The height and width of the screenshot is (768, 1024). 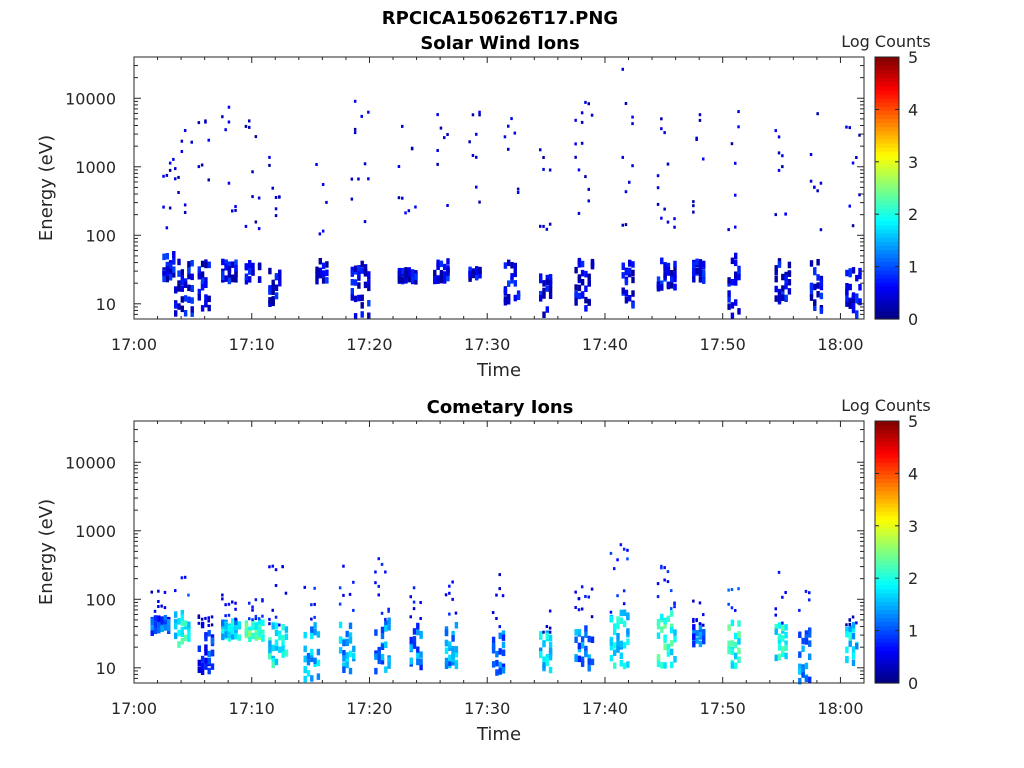 What do you see at coordinates (90, 462) in the screenshot?
I see `y-tick-label: 10000` at bounding box center [90, 462].